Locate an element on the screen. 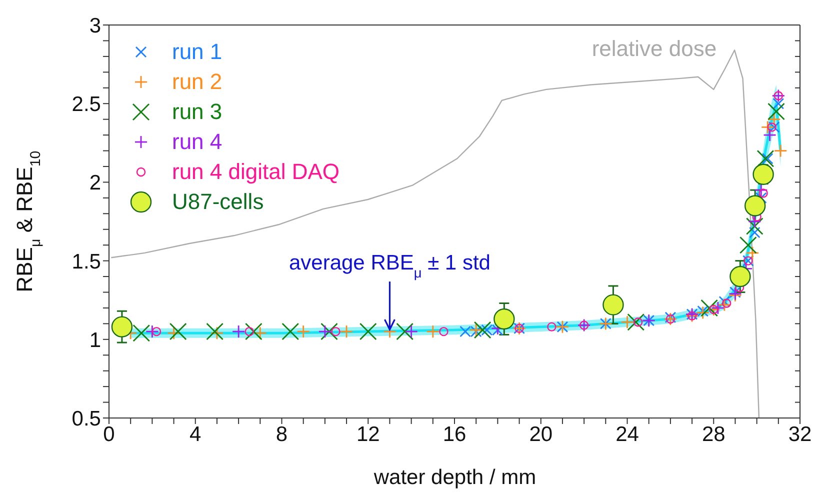 The width and height of the screenshot is (813, 496). x-tick-label: 0 is located at coordinates (109, 434).